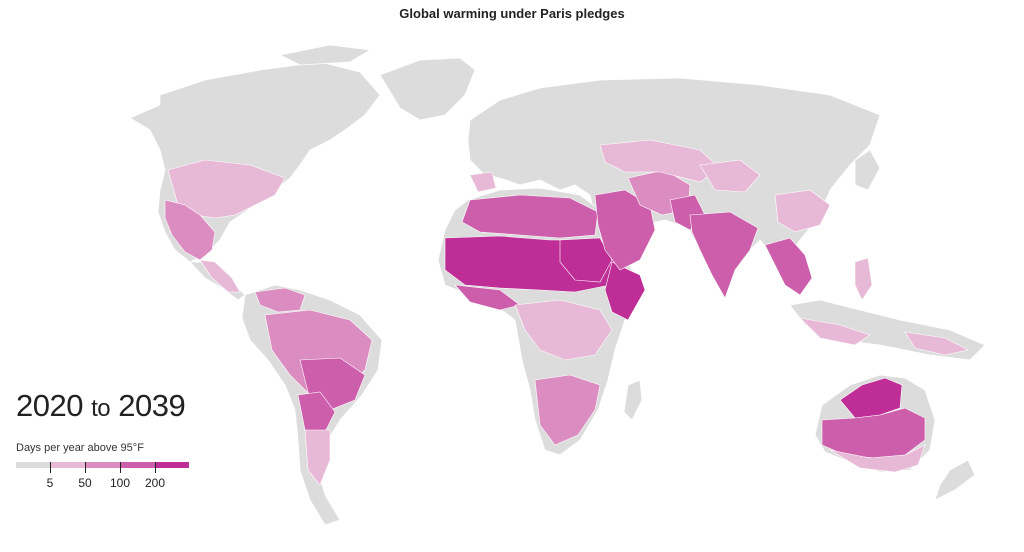  I want to click on heat-region-north-africa, so click(530, 216).